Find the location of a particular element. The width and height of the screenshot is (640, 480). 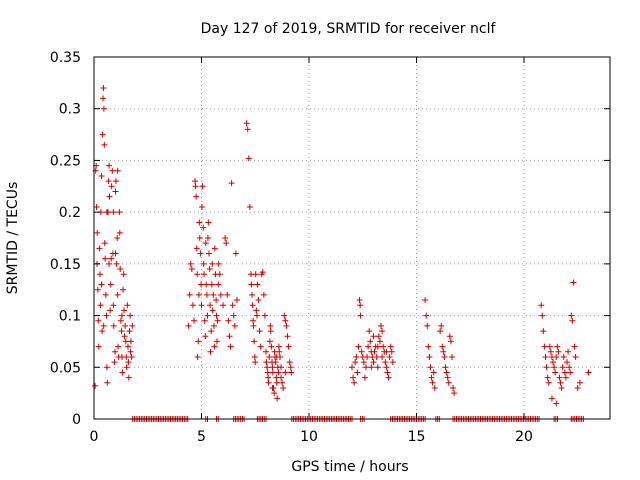

y-tick-label: 0.25 is located at coordinates (65, 161).